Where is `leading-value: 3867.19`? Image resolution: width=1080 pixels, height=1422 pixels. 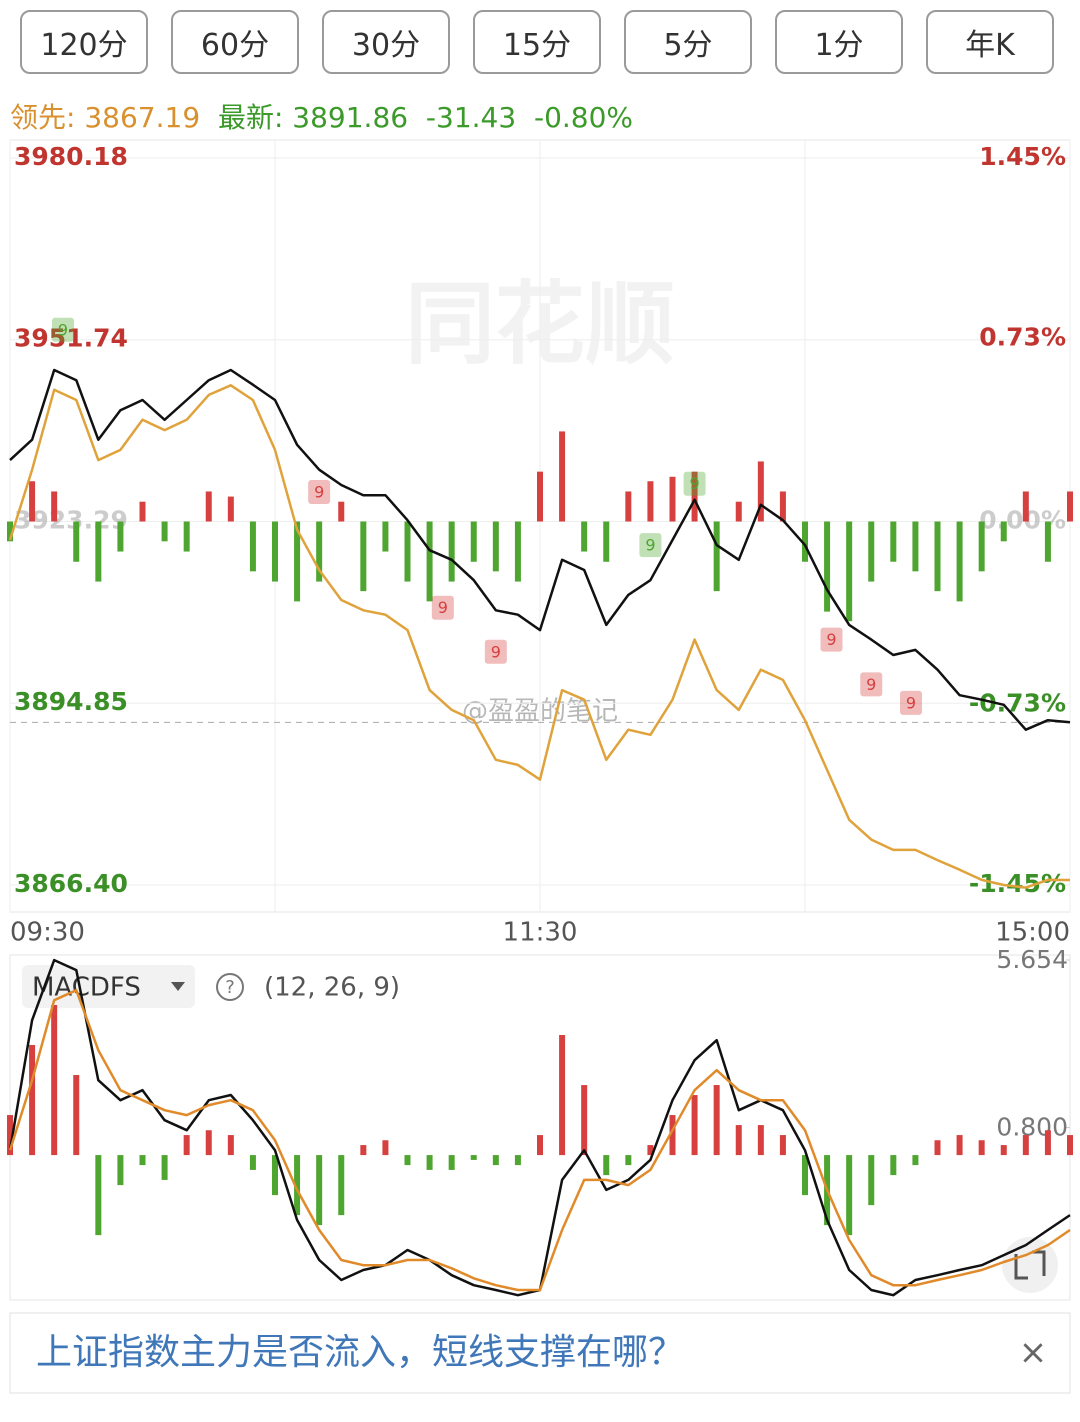
leading-value: 3867.19 is located at coordinates (142, 117).